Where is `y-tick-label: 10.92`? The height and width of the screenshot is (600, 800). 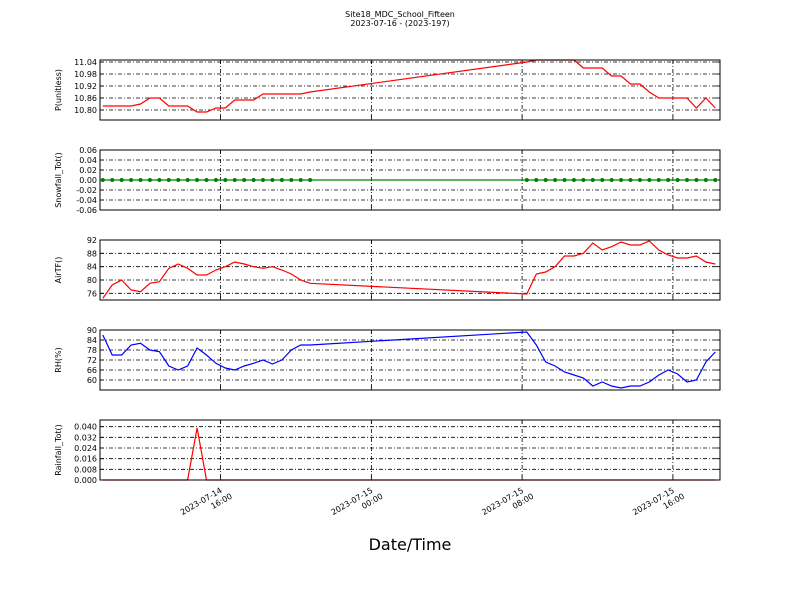 y-tick-label: 10.92 is located at coordinates (85, 86).